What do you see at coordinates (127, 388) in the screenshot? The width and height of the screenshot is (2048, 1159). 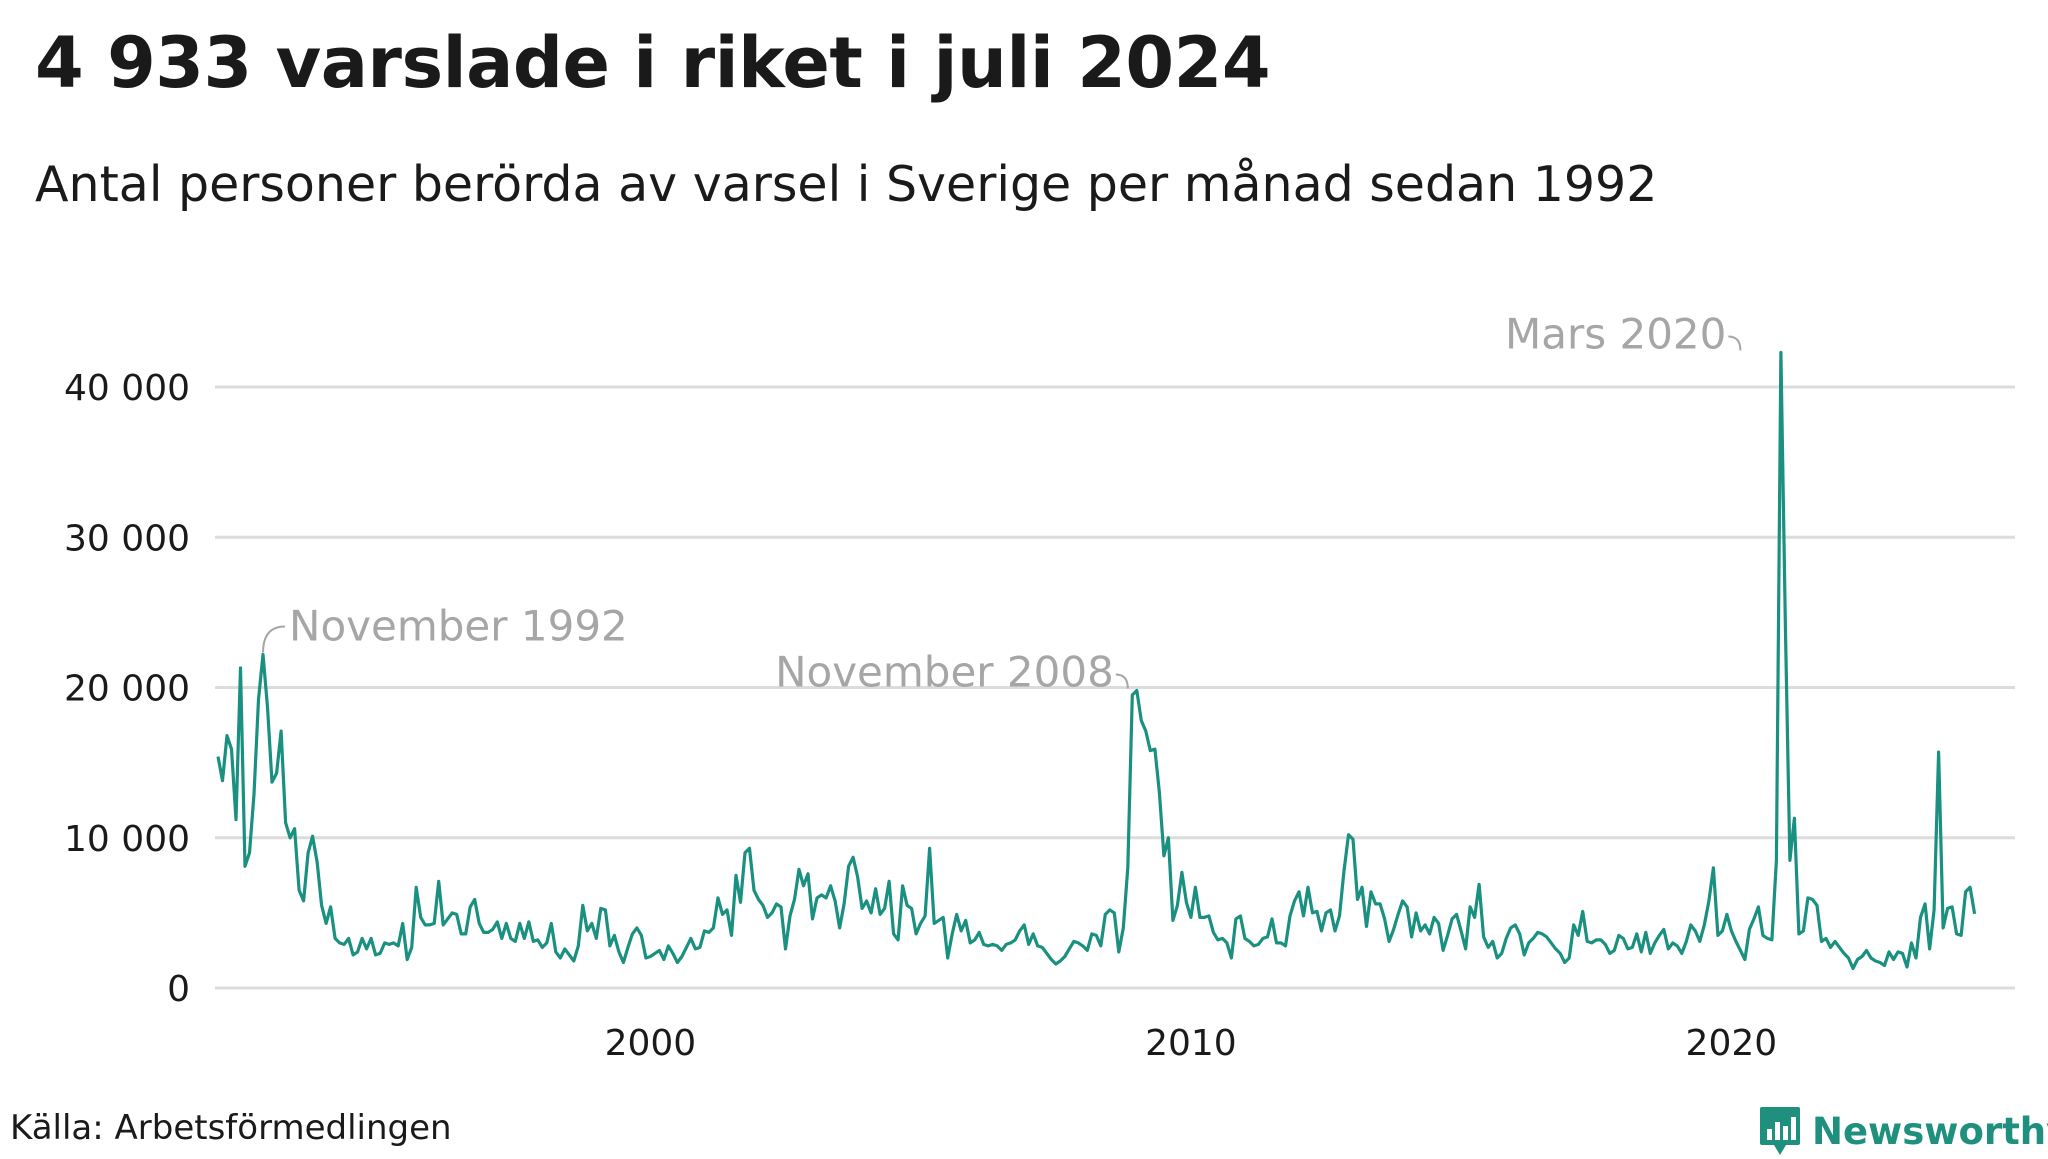 I see `y-tick-label: 40 000` at bounding box center [127, 388].